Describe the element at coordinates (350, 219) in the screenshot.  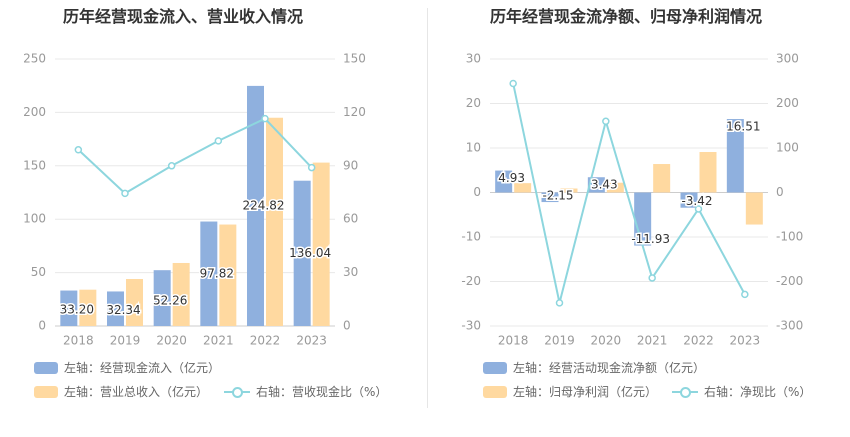
I see `y-right-tick-label: 60` at that location.